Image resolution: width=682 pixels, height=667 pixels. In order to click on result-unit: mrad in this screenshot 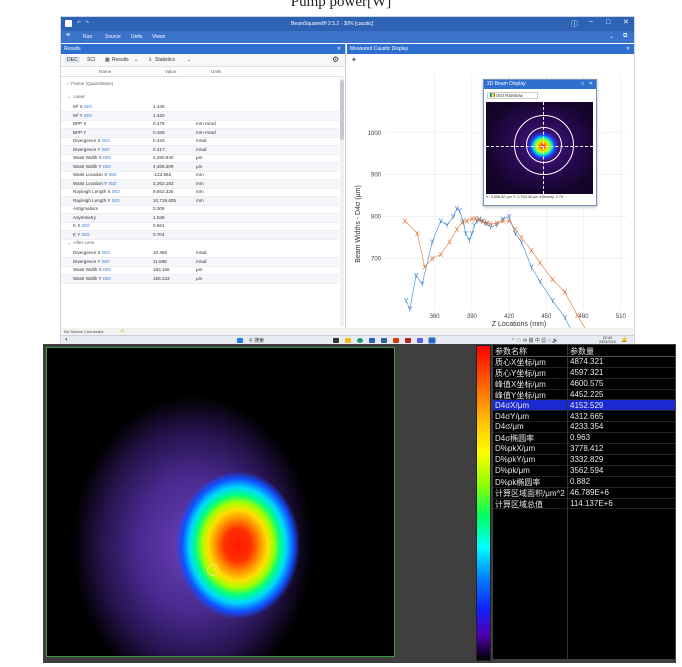, I will do `click(201, 140)`.